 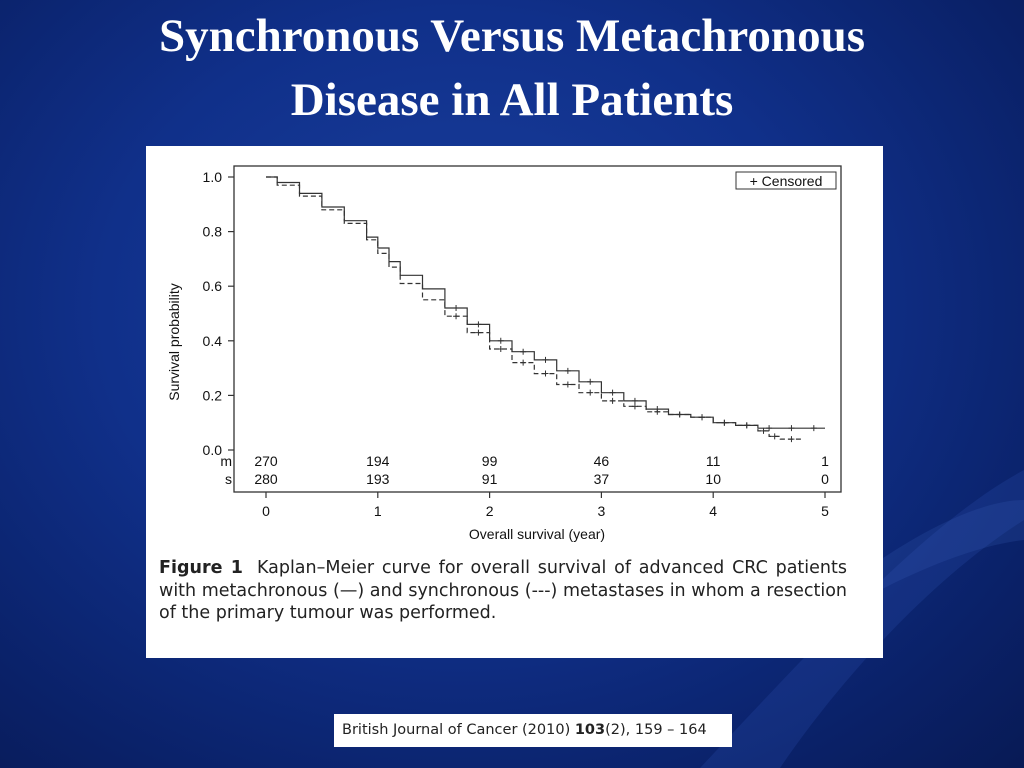 What do you see at coordinates (713, 479) in the screenshot?
I see `risk-count: 10` at bounding box center [713, 479].